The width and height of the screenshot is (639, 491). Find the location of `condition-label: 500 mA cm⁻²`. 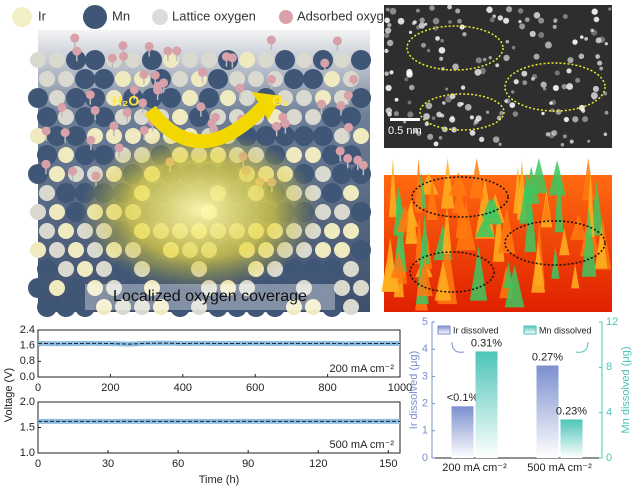

condition-label: 500 mA cm⁻² is located at coordinates (362, 445).